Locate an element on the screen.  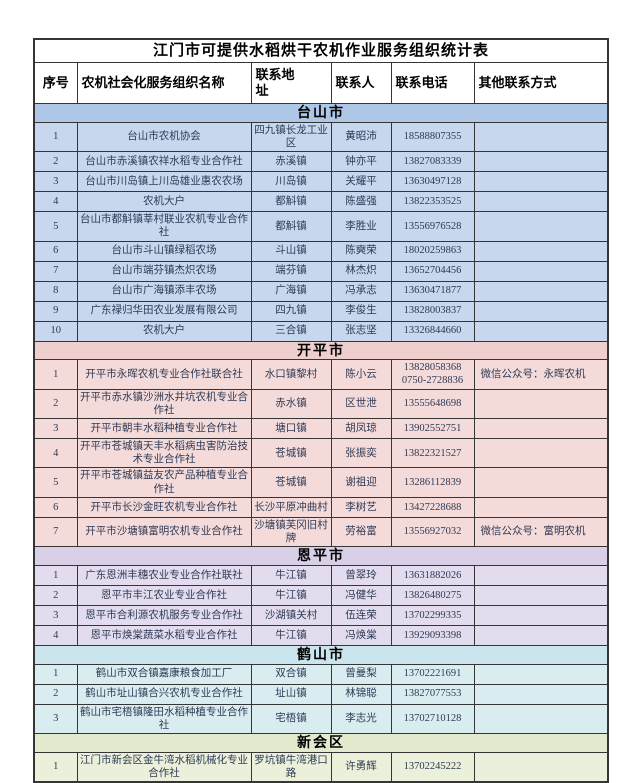
cell-contact-person: 李俊生 is located at coordinates (361, 311).